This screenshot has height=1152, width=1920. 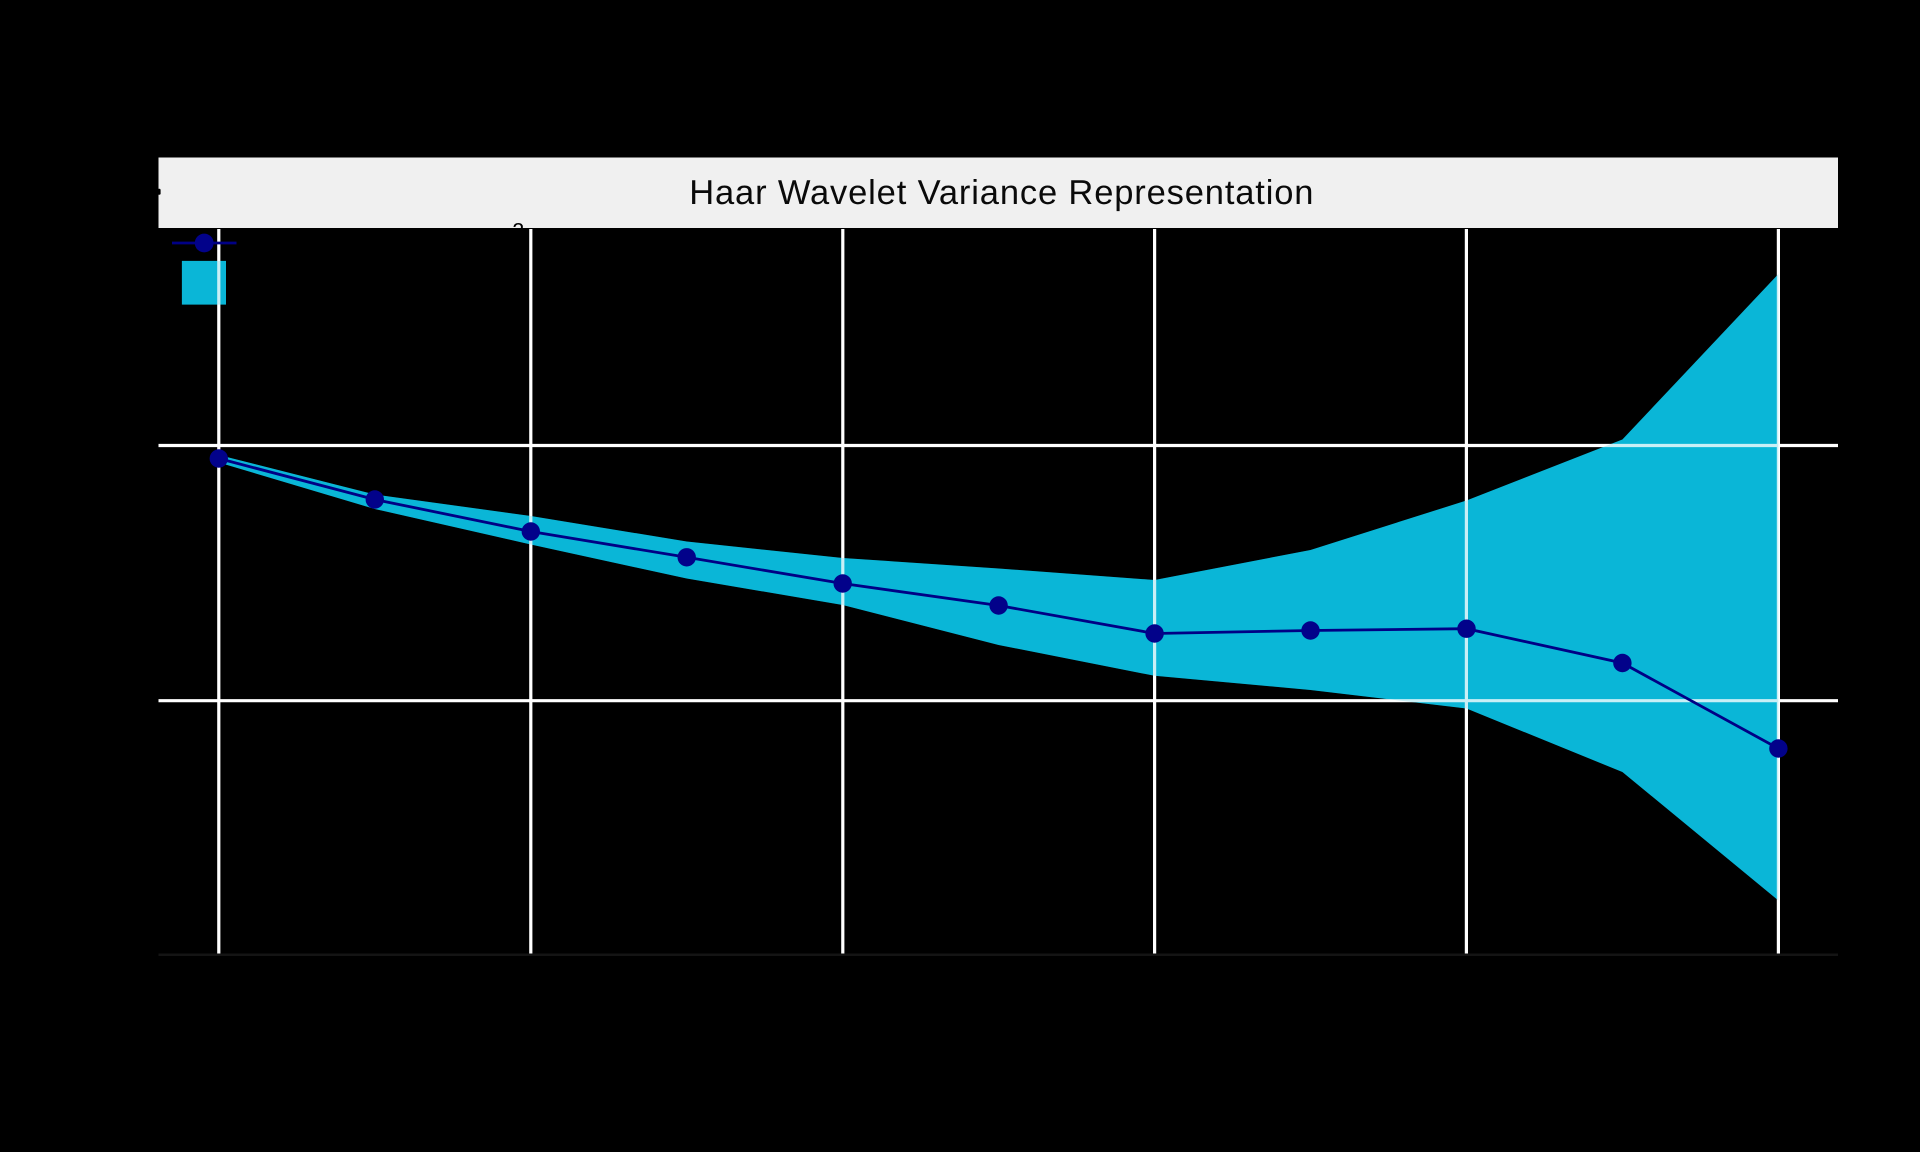 What do you see at coordinates (1001, 193) in the screenshot?
I see `svg-text:Haar Wavelet Variance Represen: Haar Wavelet Variance Representation` at bounding box center [1001, 193].